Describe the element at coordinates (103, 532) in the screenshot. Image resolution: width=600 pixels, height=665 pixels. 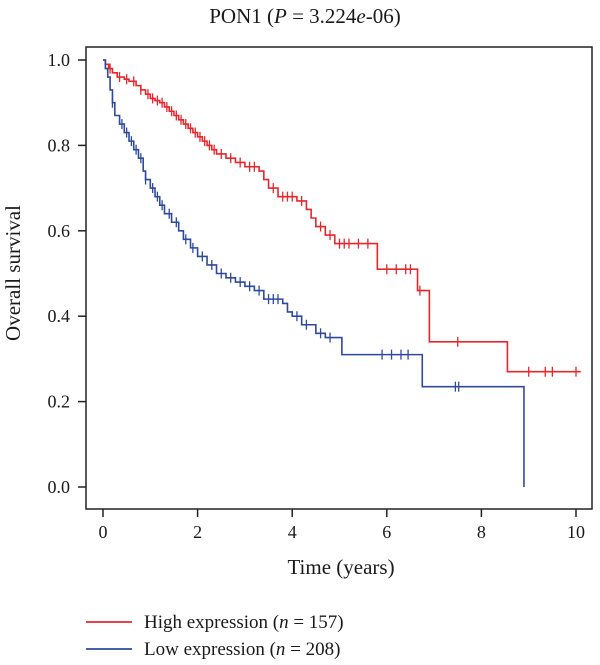
I see `x-tick-label: 0` at that location.